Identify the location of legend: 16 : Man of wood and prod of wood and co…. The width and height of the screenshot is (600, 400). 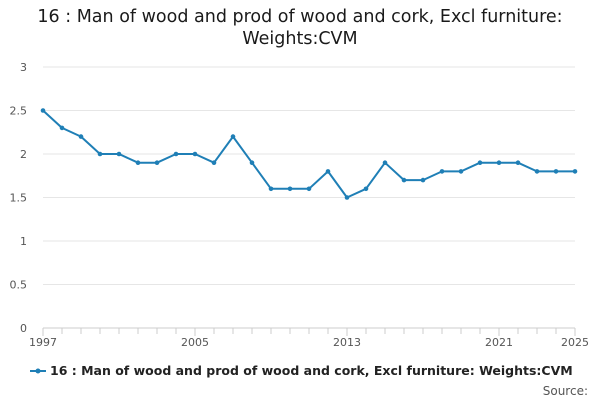
(301, 370).